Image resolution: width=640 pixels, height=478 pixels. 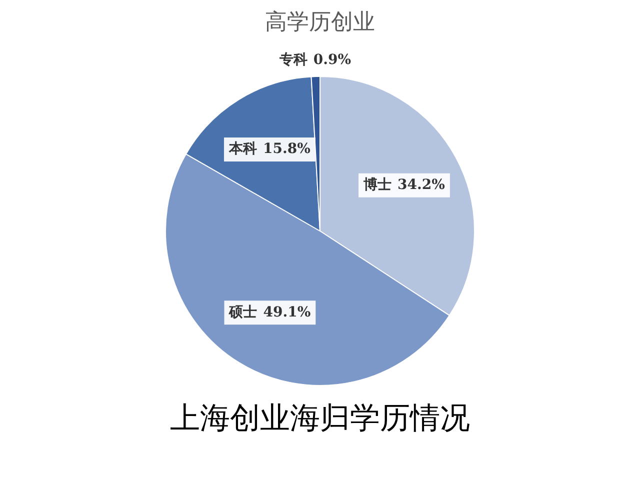 What do you see at coordinates (286, 149) in the screenshot?
I see `data-label: 15.8%` at bounding box center [286, 149].